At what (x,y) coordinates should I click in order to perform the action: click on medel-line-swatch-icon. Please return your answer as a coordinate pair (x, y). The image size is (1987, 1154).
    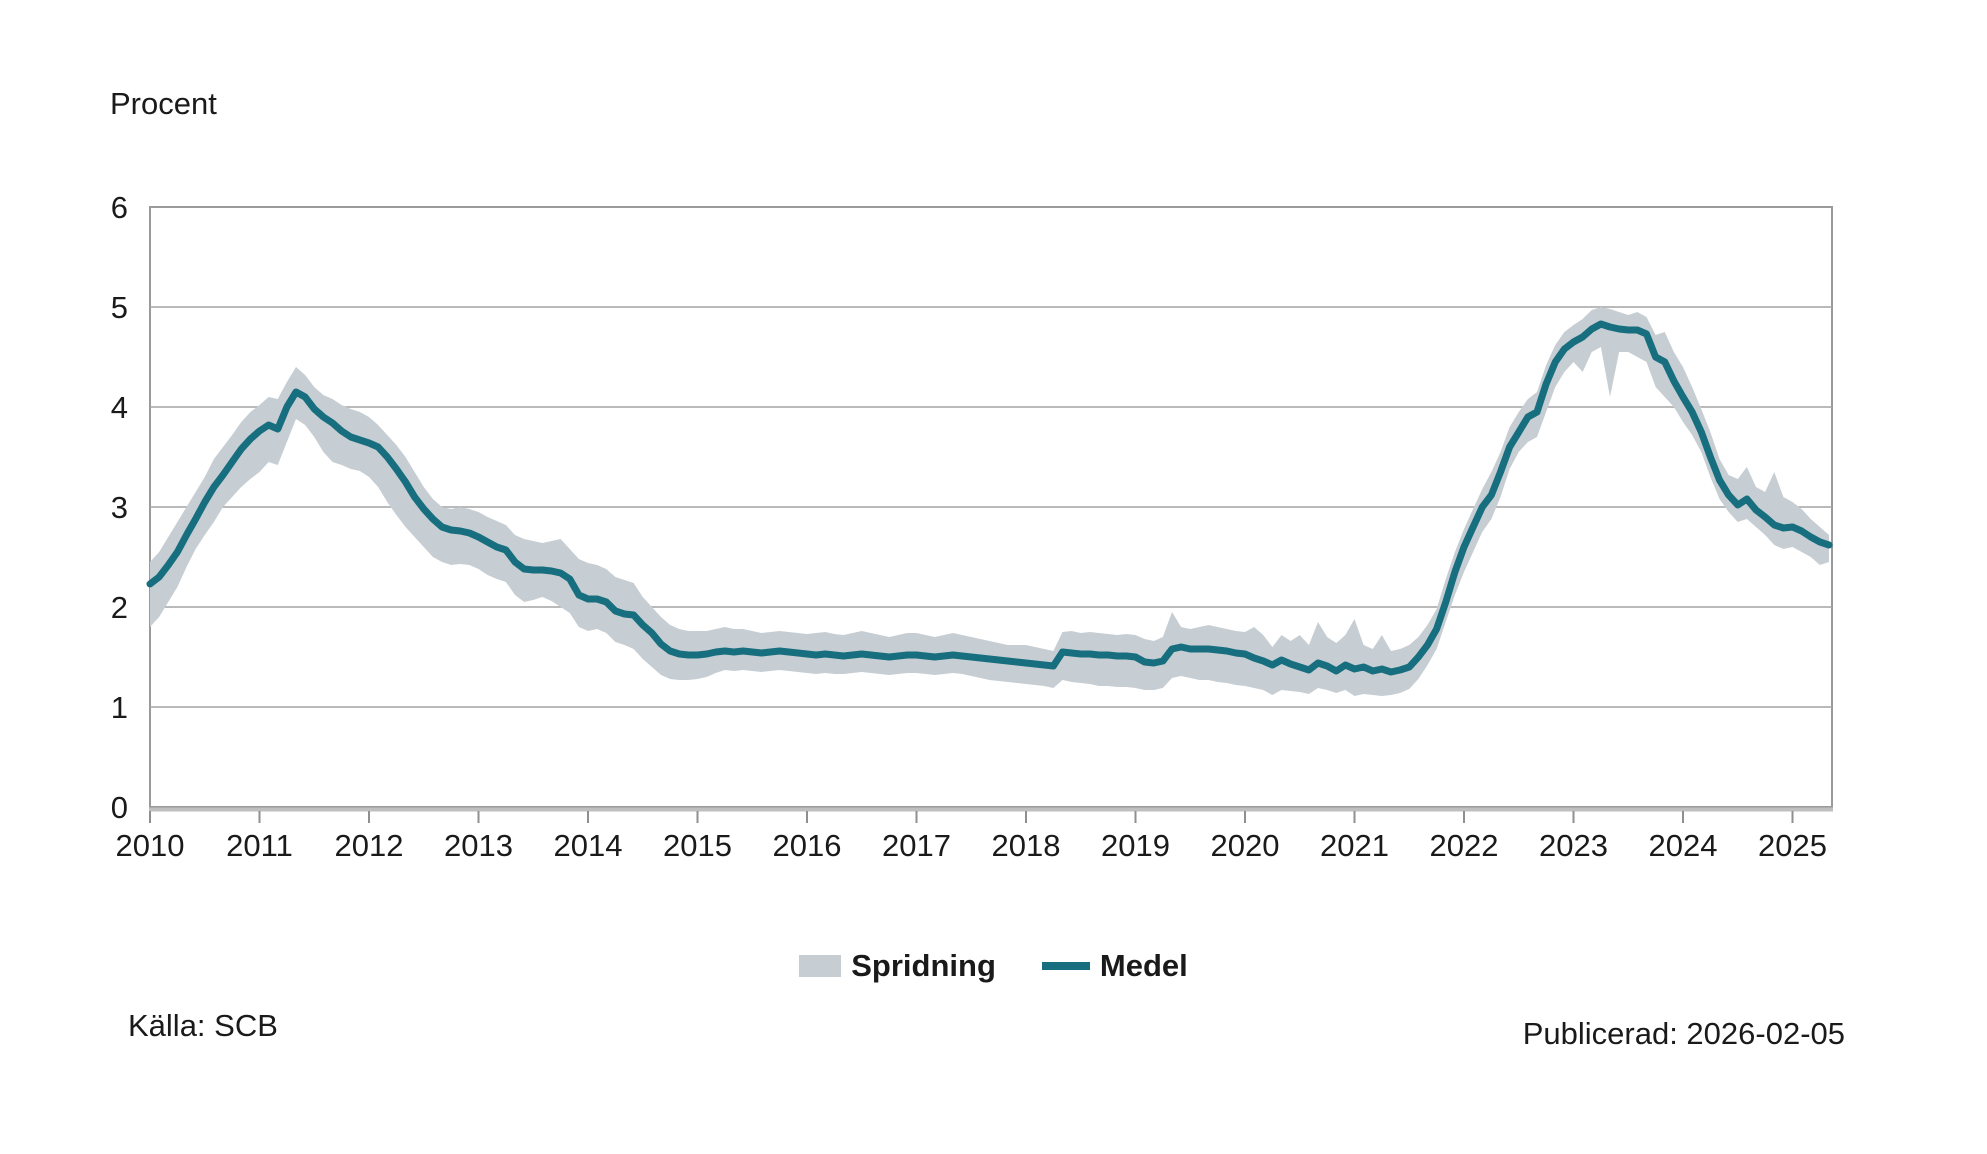
    Looking at the image, I should click on (1065, 966).